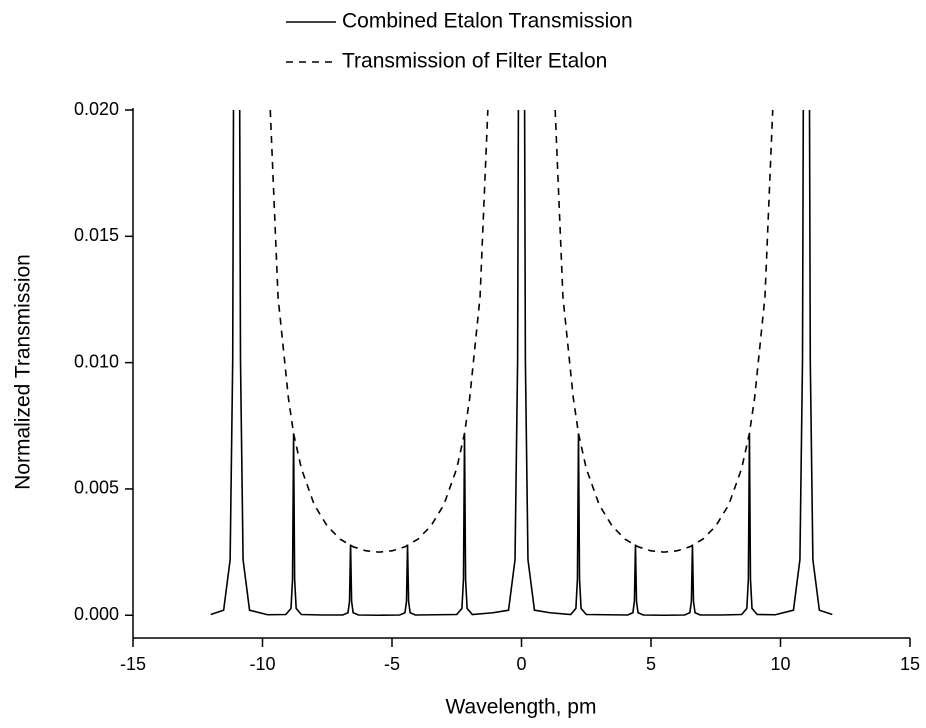  What do you see at coordinates (96, 361) in the screenshot?
I see `y-tick-label: 0.010` at bounding box center [96, 361].